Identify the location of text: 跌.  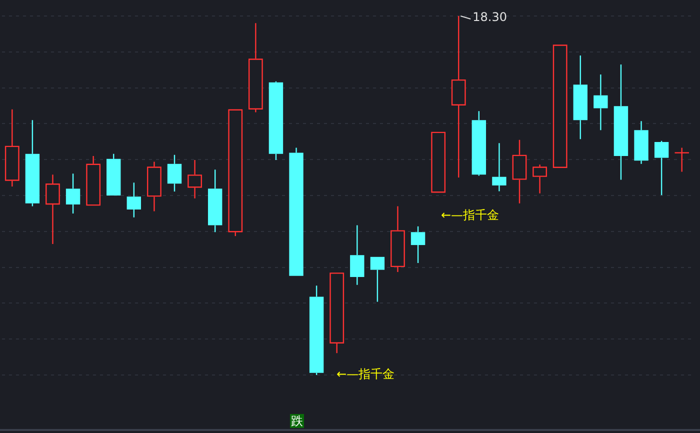
(297, 421).